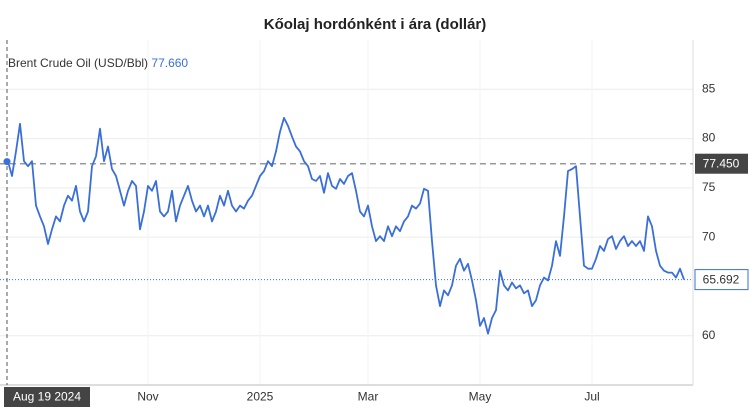 The height and width of the screenshot is (411, 750). I want to click on last-price-label: 65.692, so click(721, 279).